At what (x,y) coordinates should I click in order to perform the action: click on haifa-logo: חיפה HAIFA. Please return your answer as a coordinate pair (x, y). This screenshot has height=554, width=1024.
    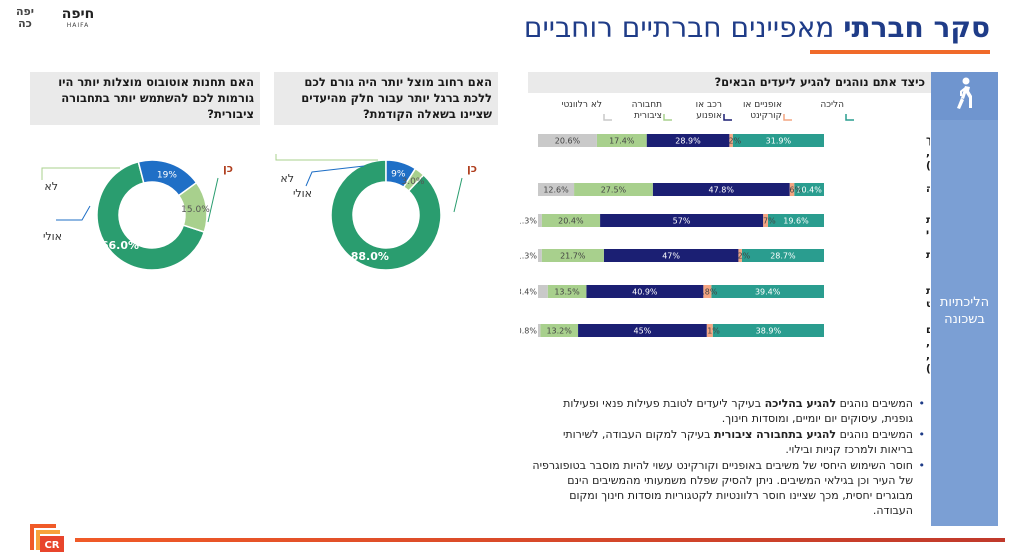
    Looking at the image, I should click on (78, 20).